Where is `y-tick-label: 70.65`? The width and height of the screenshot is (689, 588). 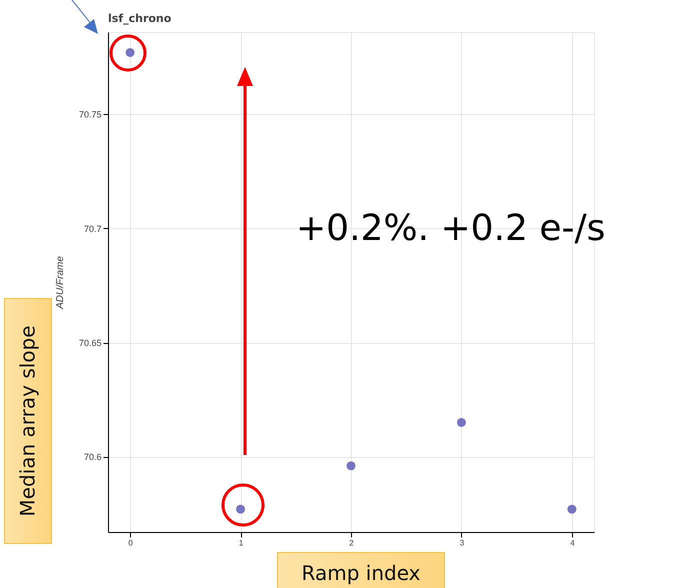 y-tick-label: 70.65 is located at coordinates (90, 343).